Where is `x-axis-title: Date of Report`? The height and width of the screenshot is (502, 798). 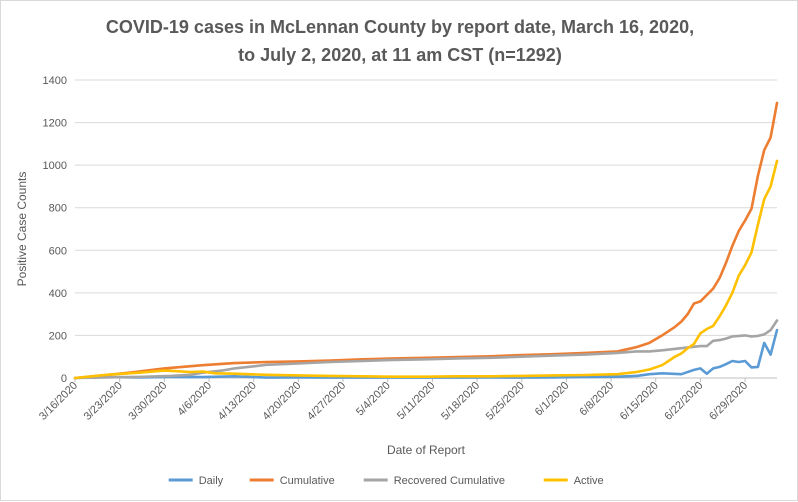
x-axis-title: Date of Report is located at coordinates (426, 450).